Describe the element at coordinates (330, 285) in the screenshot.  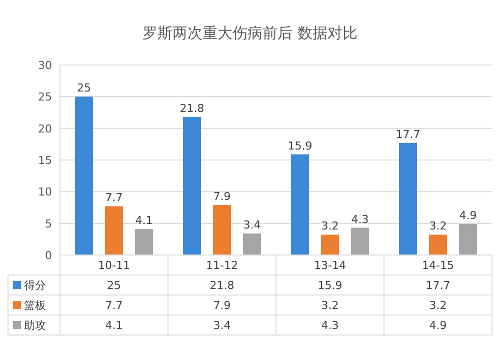
I see `data-label: 15.9` at that location.